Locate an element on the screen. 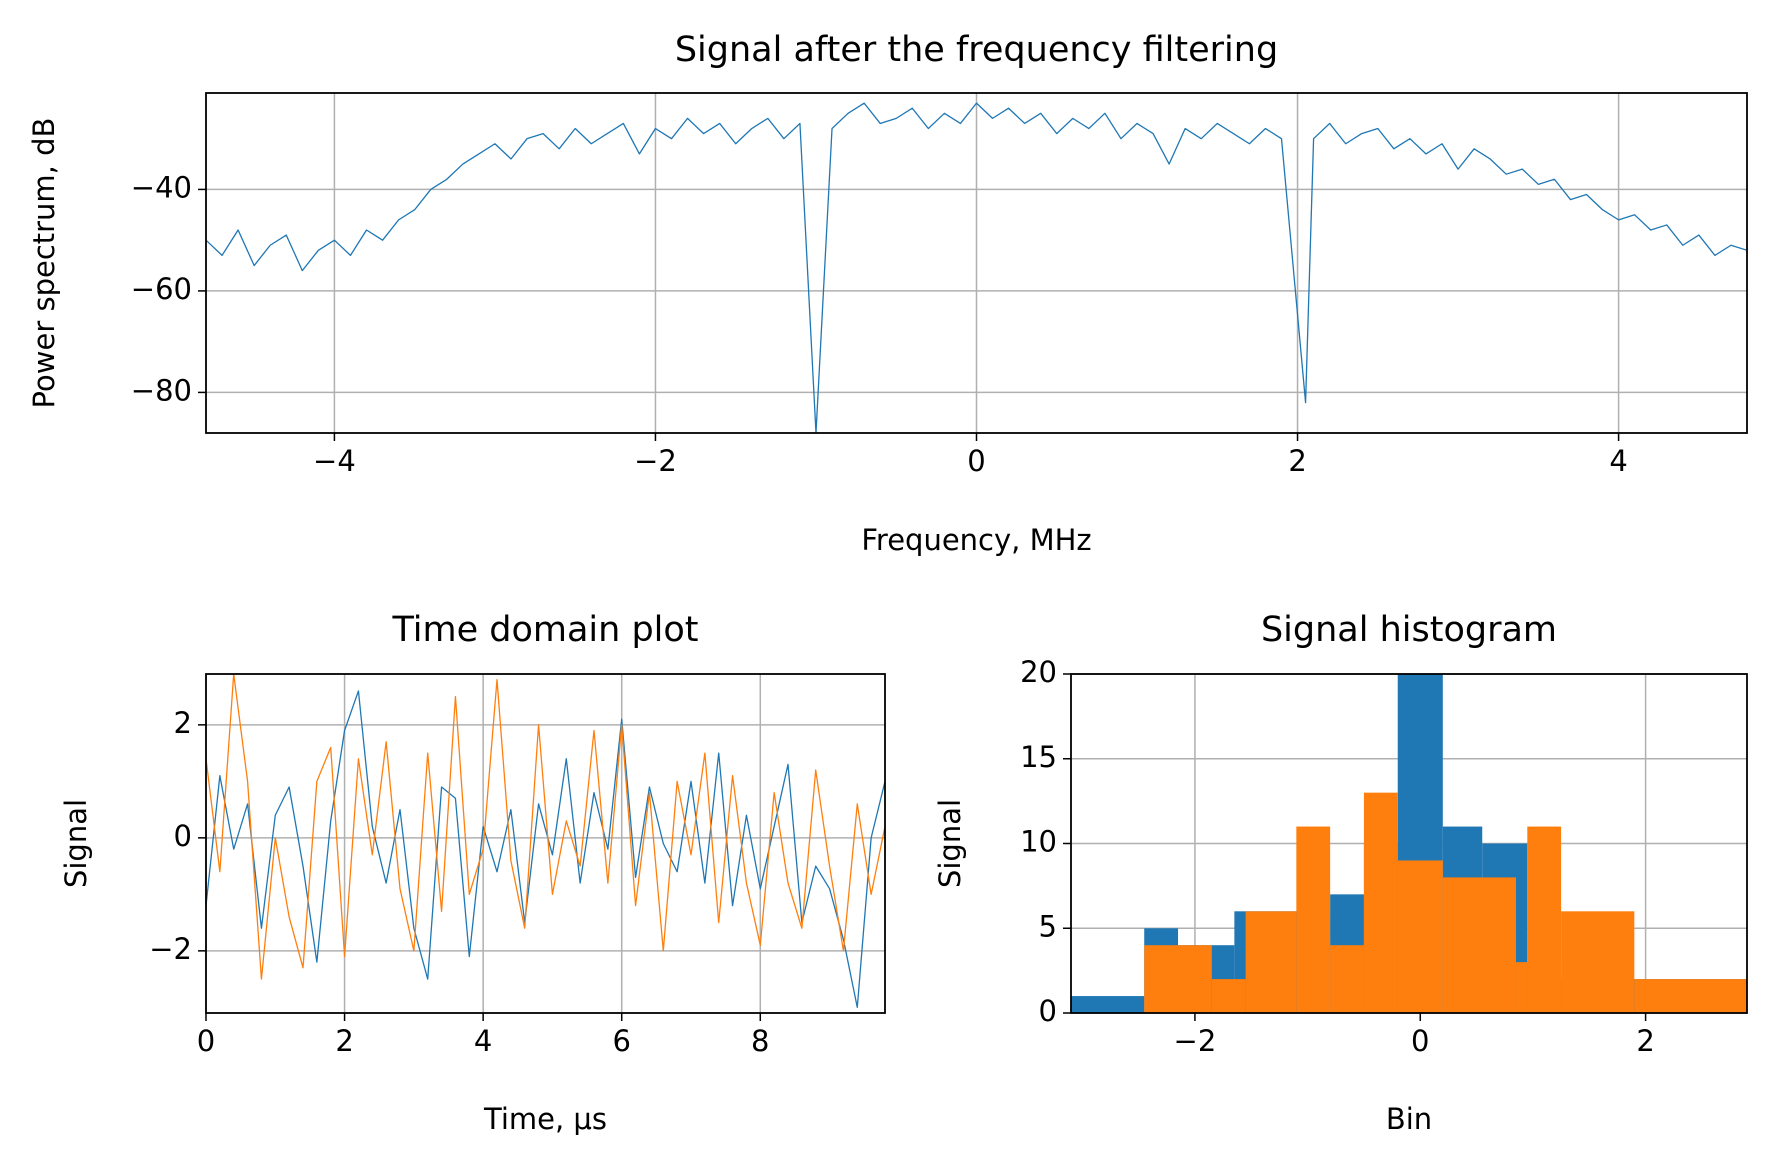 The width and height of the screenshot is (1770, 1170). y-tick-label: 5 is located at coordinates (1048, 926).